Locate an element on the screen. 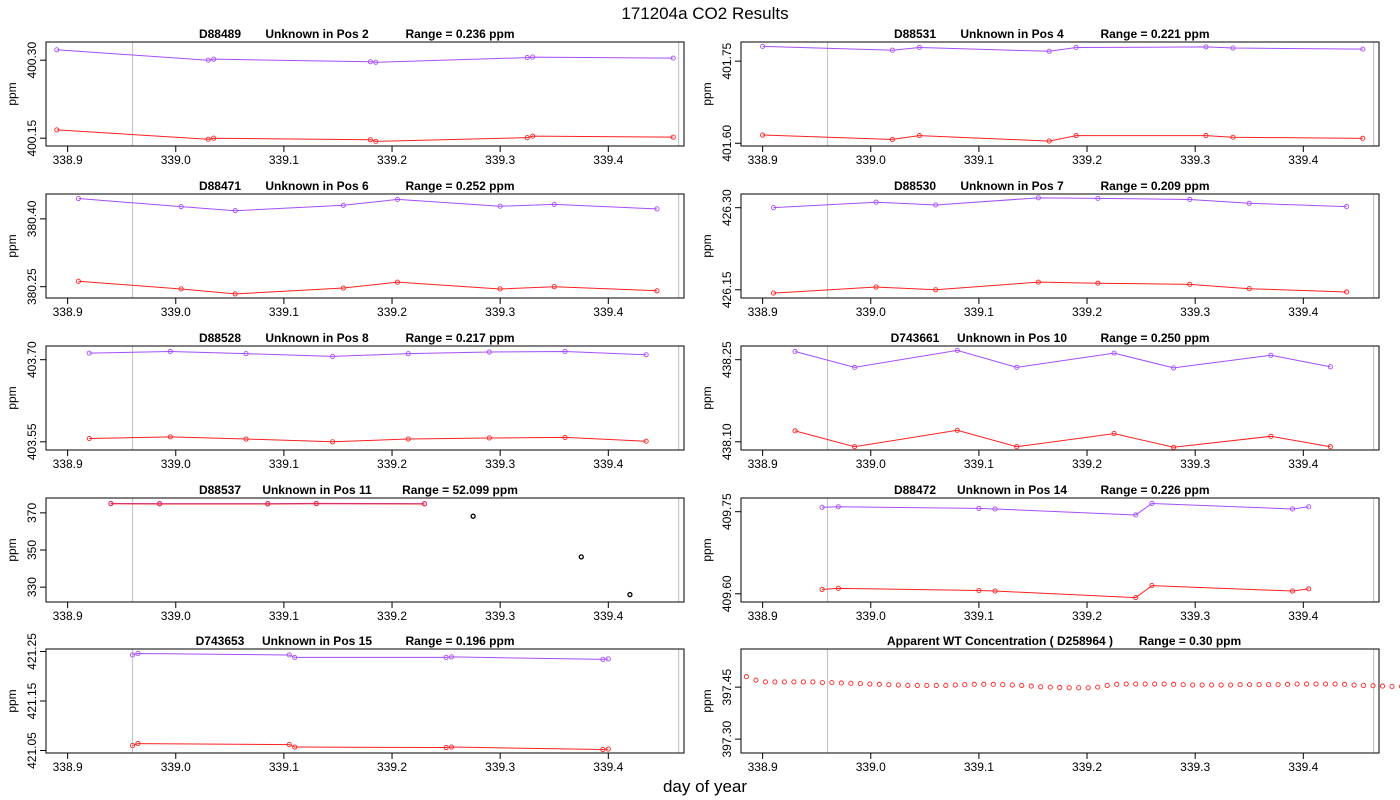 This screenshot has height=800, width=1400. panel-title-position: Unknown in Pos 8 is located at coordinates (317, 338).